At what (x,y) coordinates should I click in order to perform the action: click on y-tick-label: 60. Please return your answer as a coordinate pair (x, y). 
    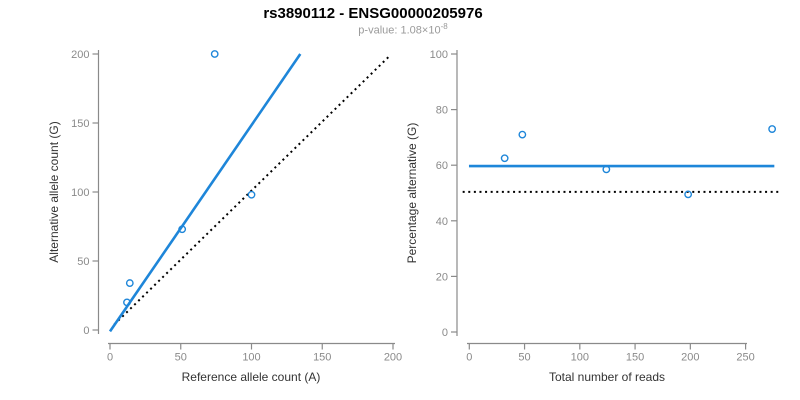
    Looking at the image, I should click on (442, 166).